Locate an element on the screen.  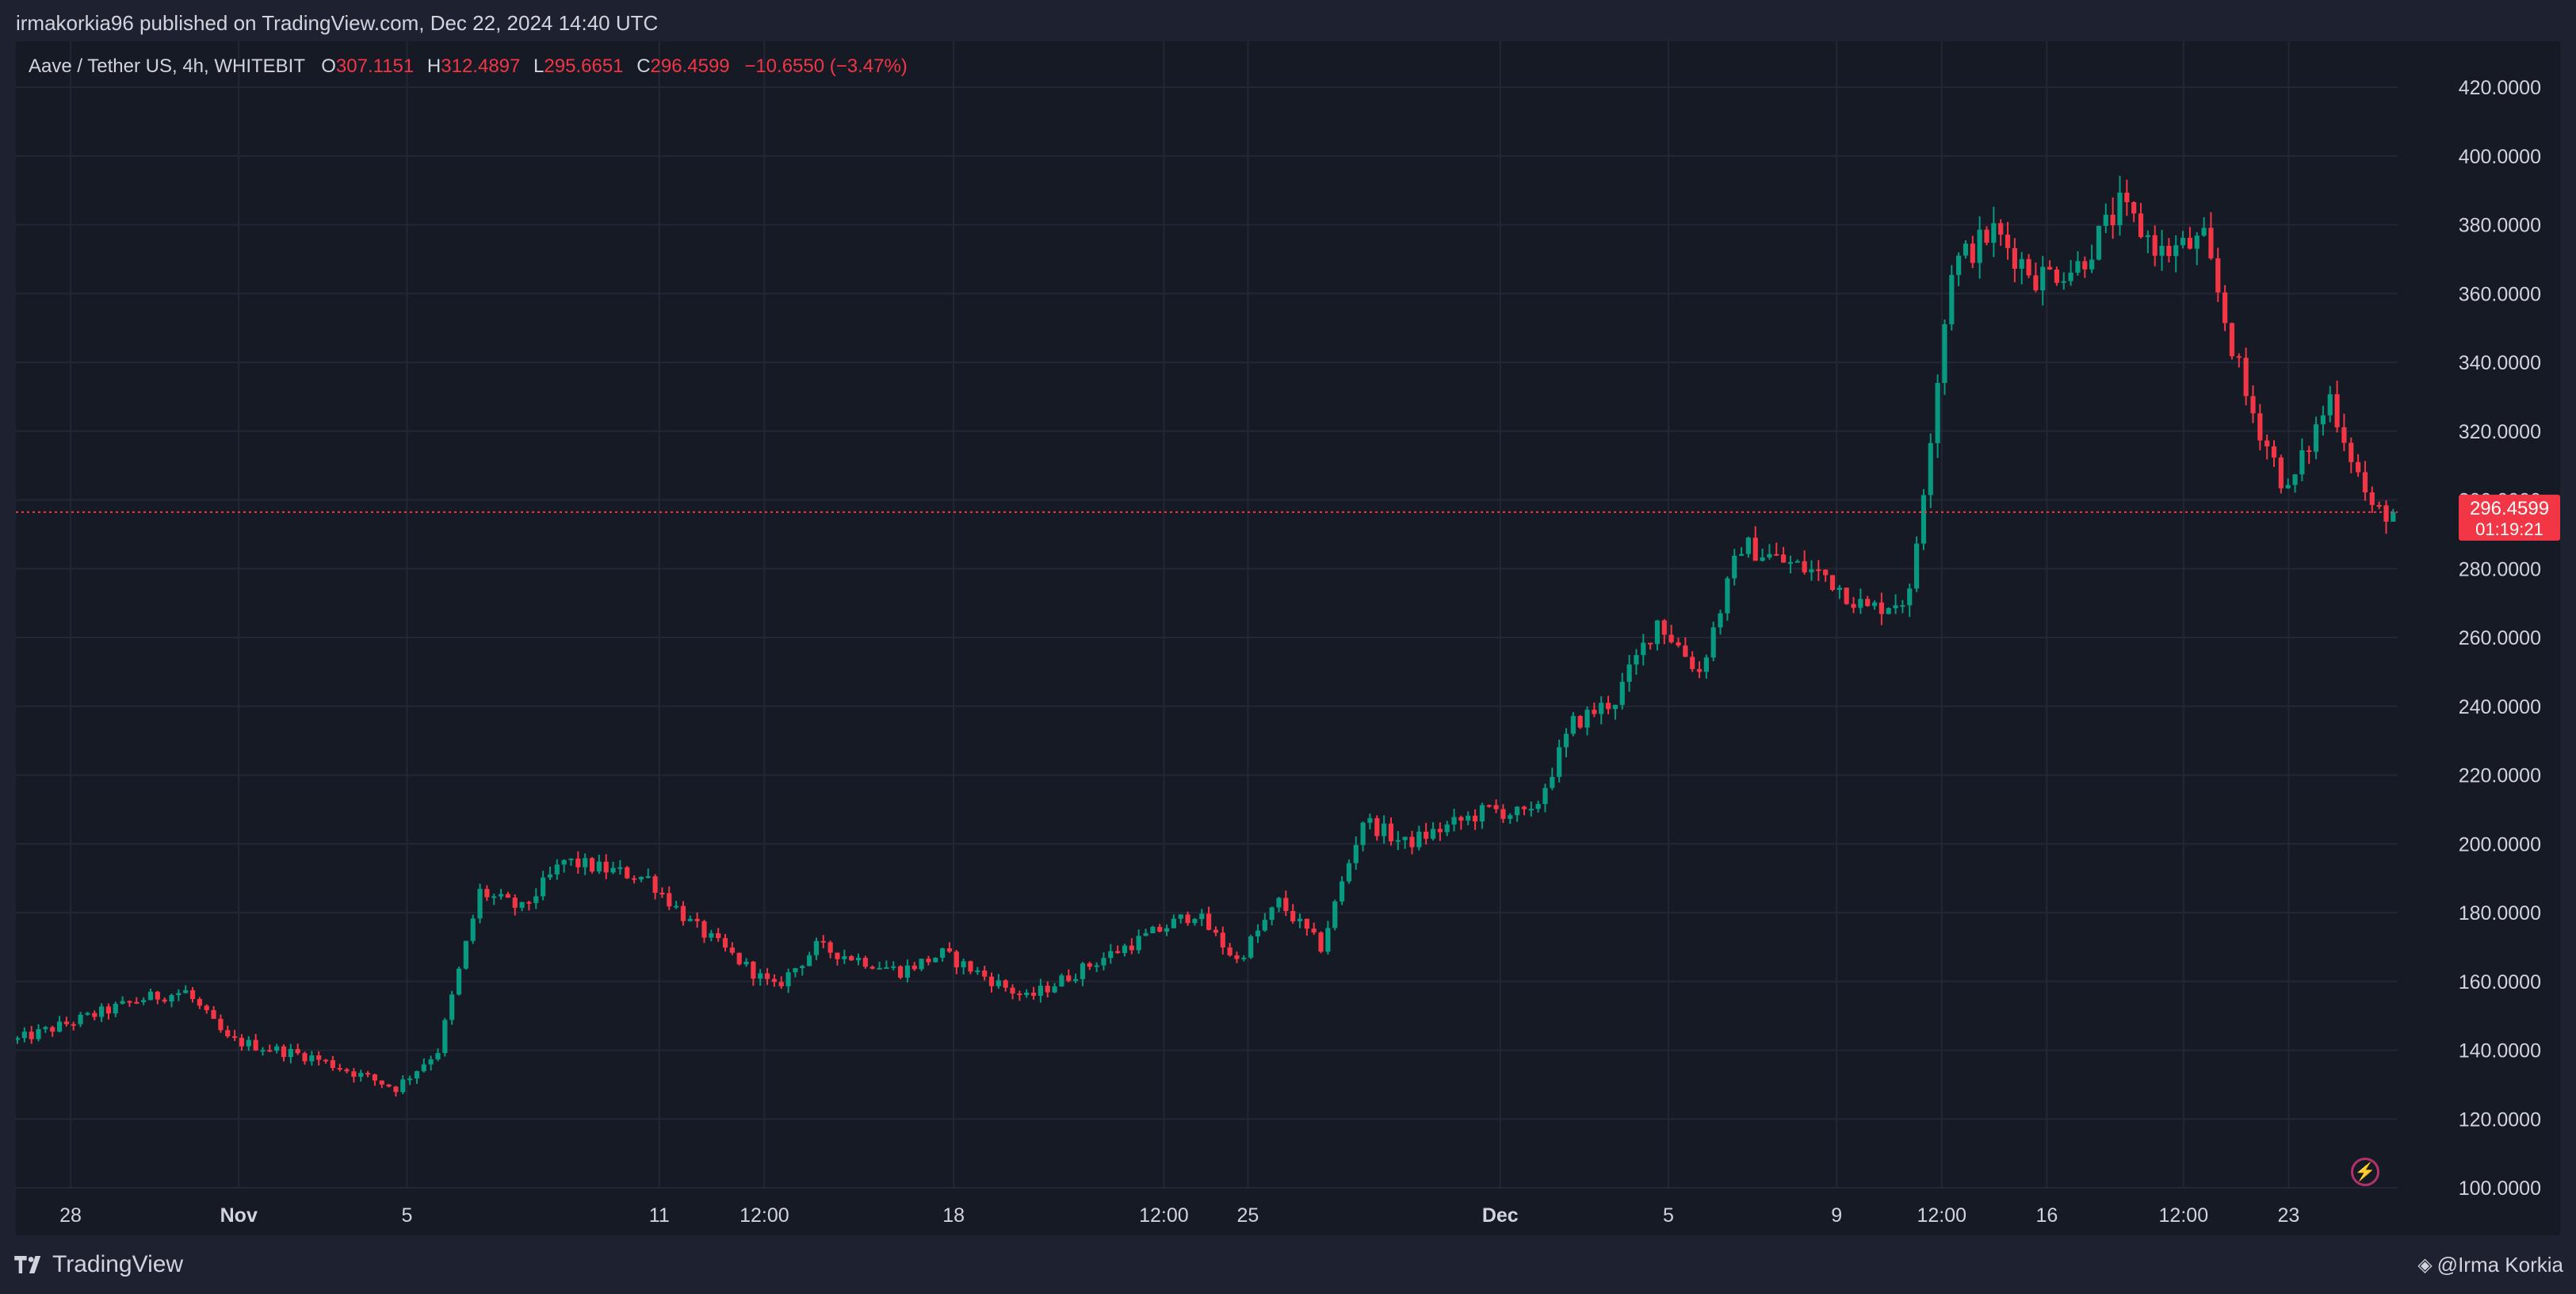
symbol-name: Aave / Tether US, 4h, WHITEBIT is located at coordinates (167, 66).